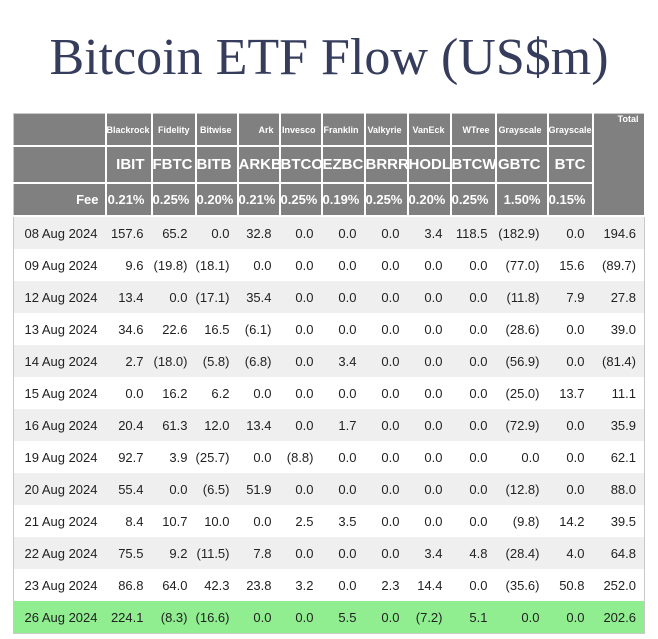 The height and width of the screenshot is (639, 658). I want to click on value-cell: (25.0), so click(522, 393).